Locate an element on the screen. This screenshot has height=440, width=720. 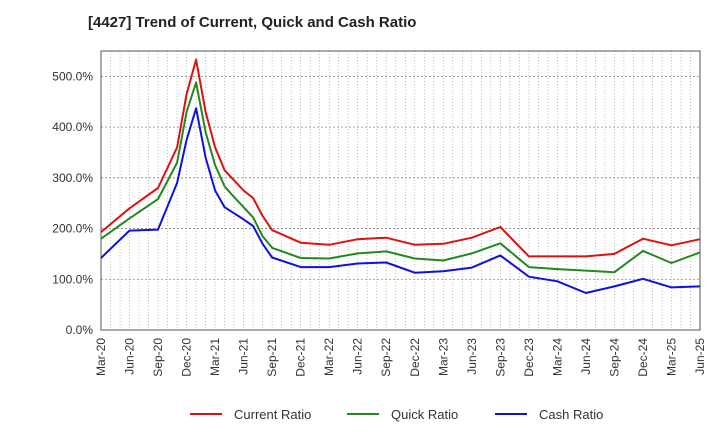
x-tick-label: Mar-25 is located at coordinates (671, 357).